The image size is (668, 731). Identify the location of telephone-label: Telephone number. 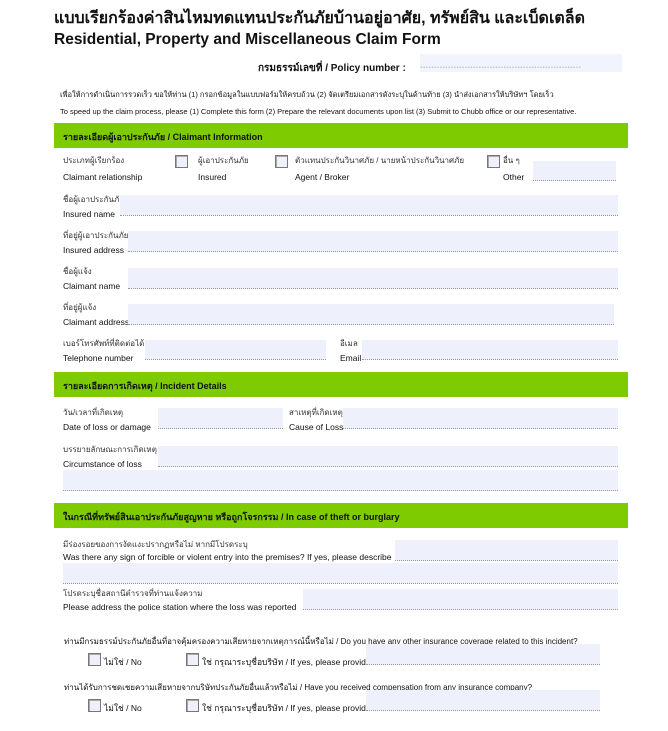
(98, 358).